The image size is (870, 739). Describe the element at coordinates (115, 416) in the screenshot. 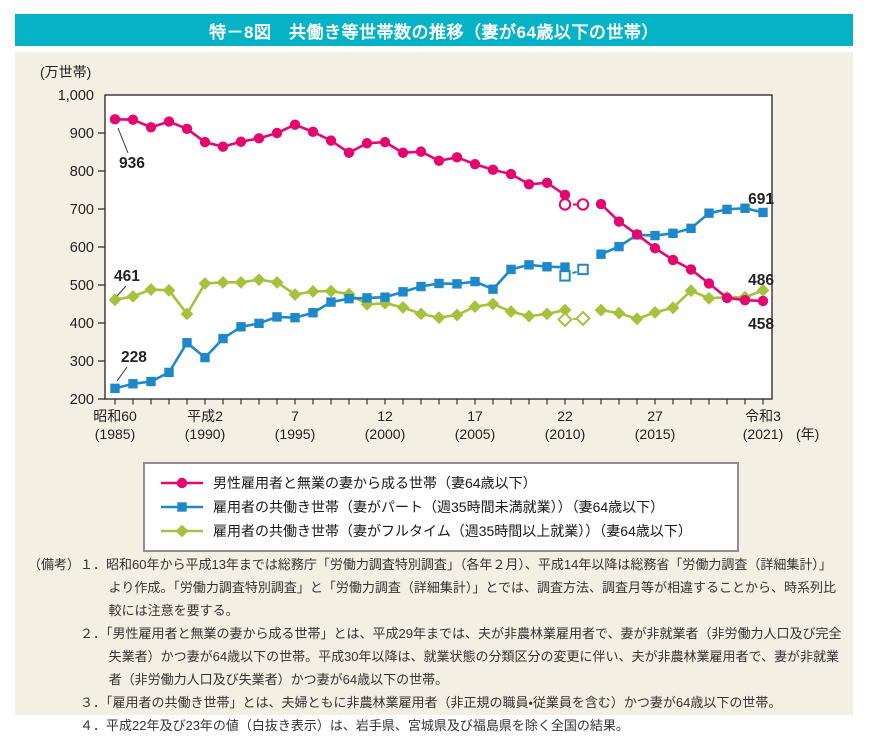

I see `x-tick-era-label: 昭和60` at that location.